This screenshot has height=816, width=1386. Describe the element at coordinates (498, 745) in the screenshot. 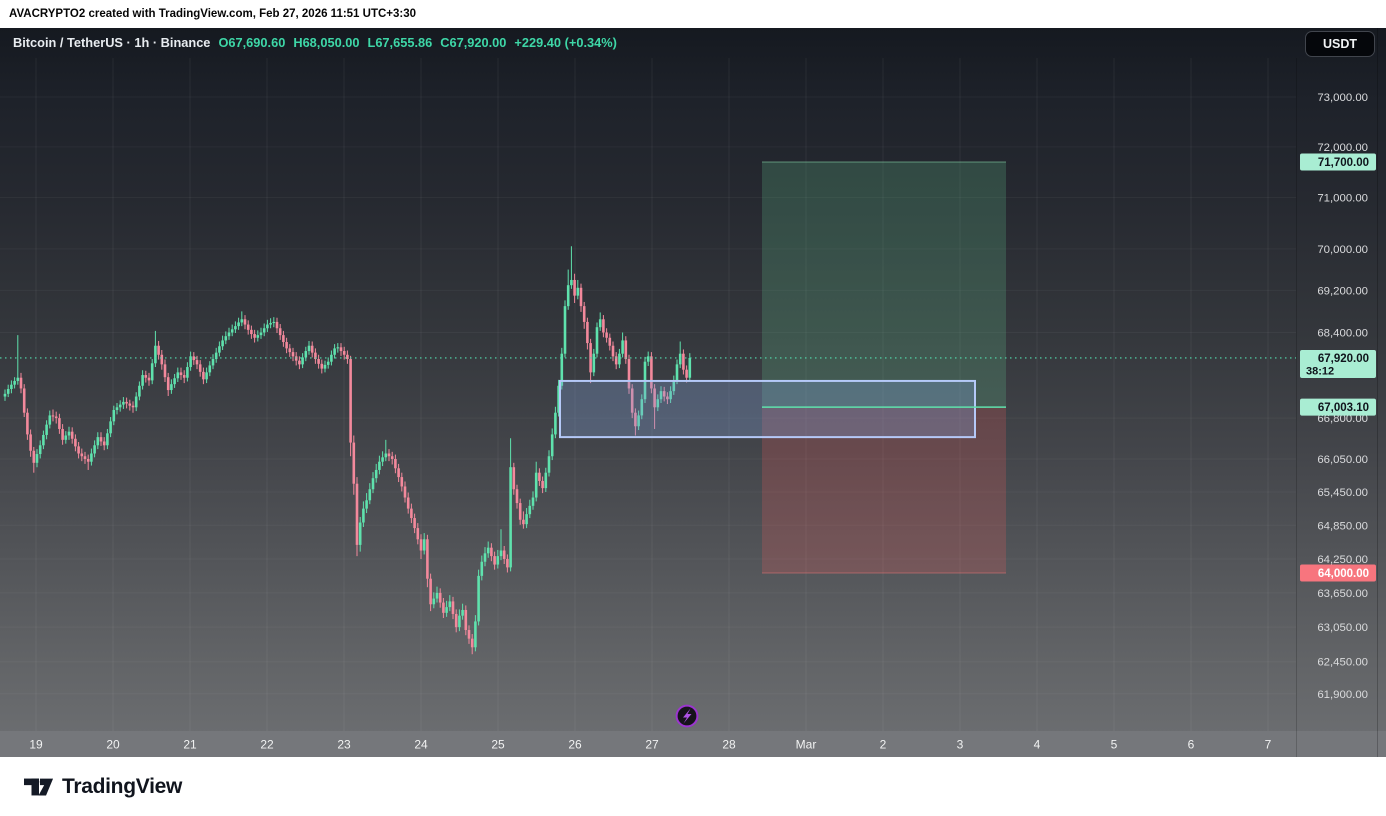

I see `svg-text: 25` at that location.